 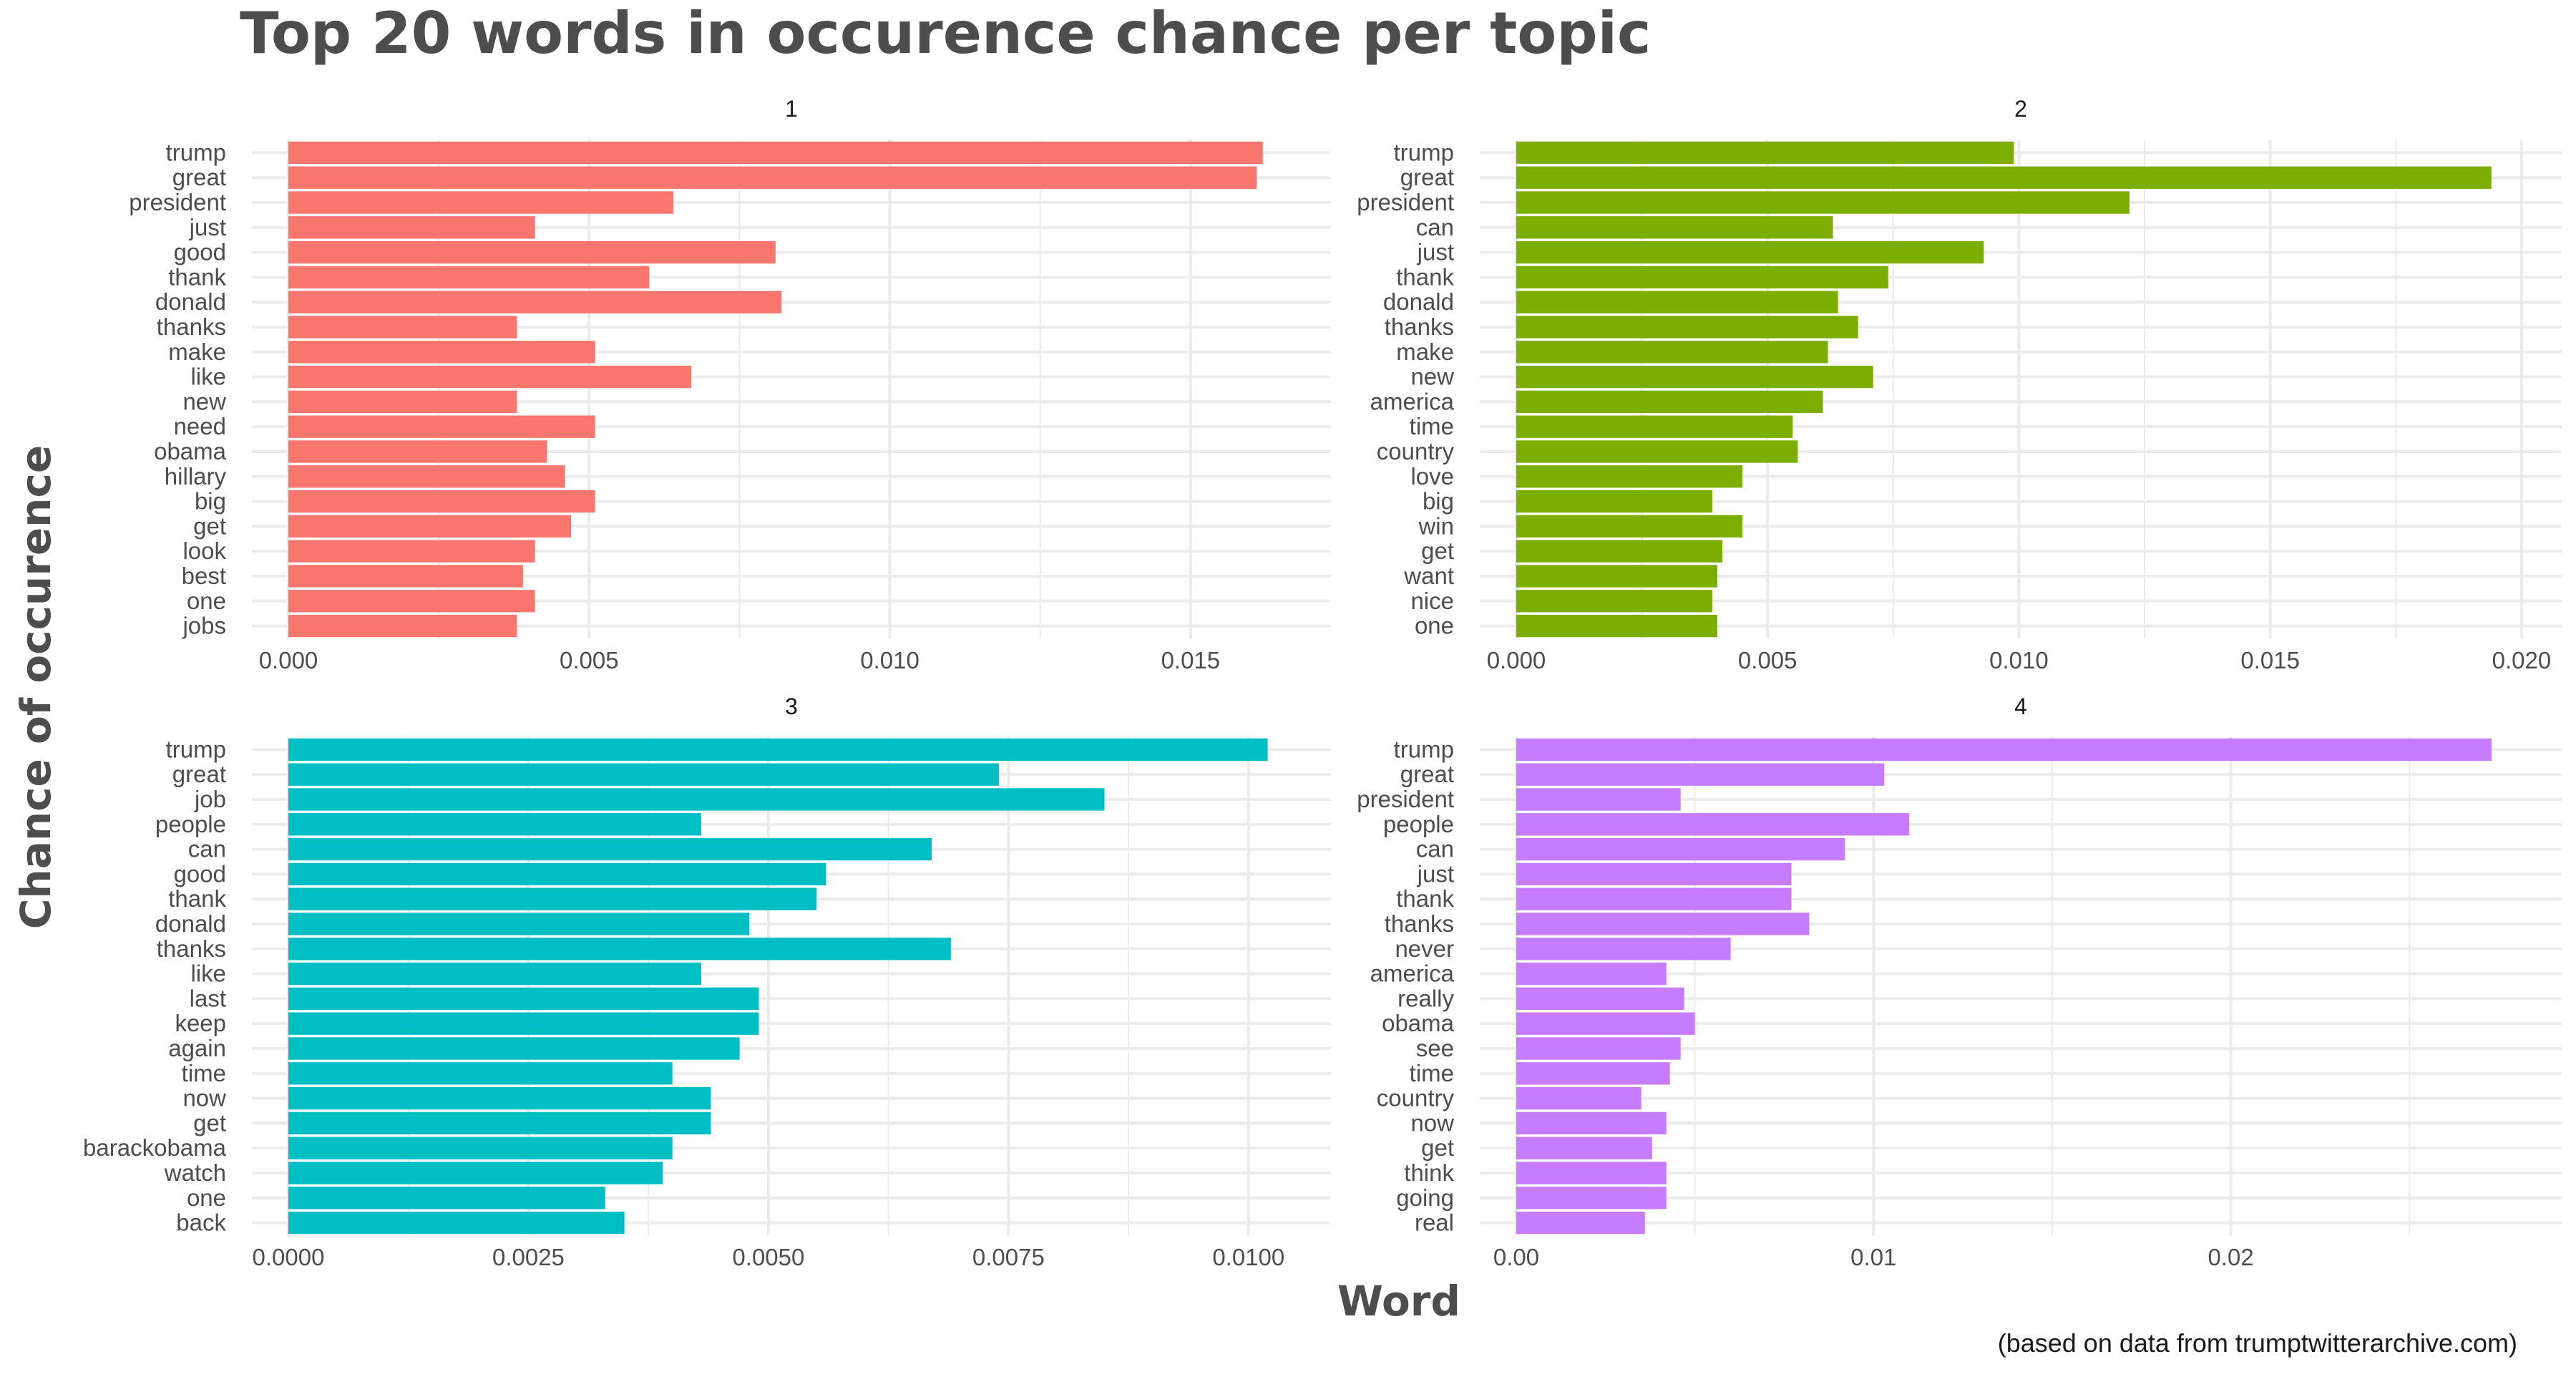 What do you see at coordinates (2004, 177) in the screenshot?
I see `bar-great` at bounding box center [2004, 177].